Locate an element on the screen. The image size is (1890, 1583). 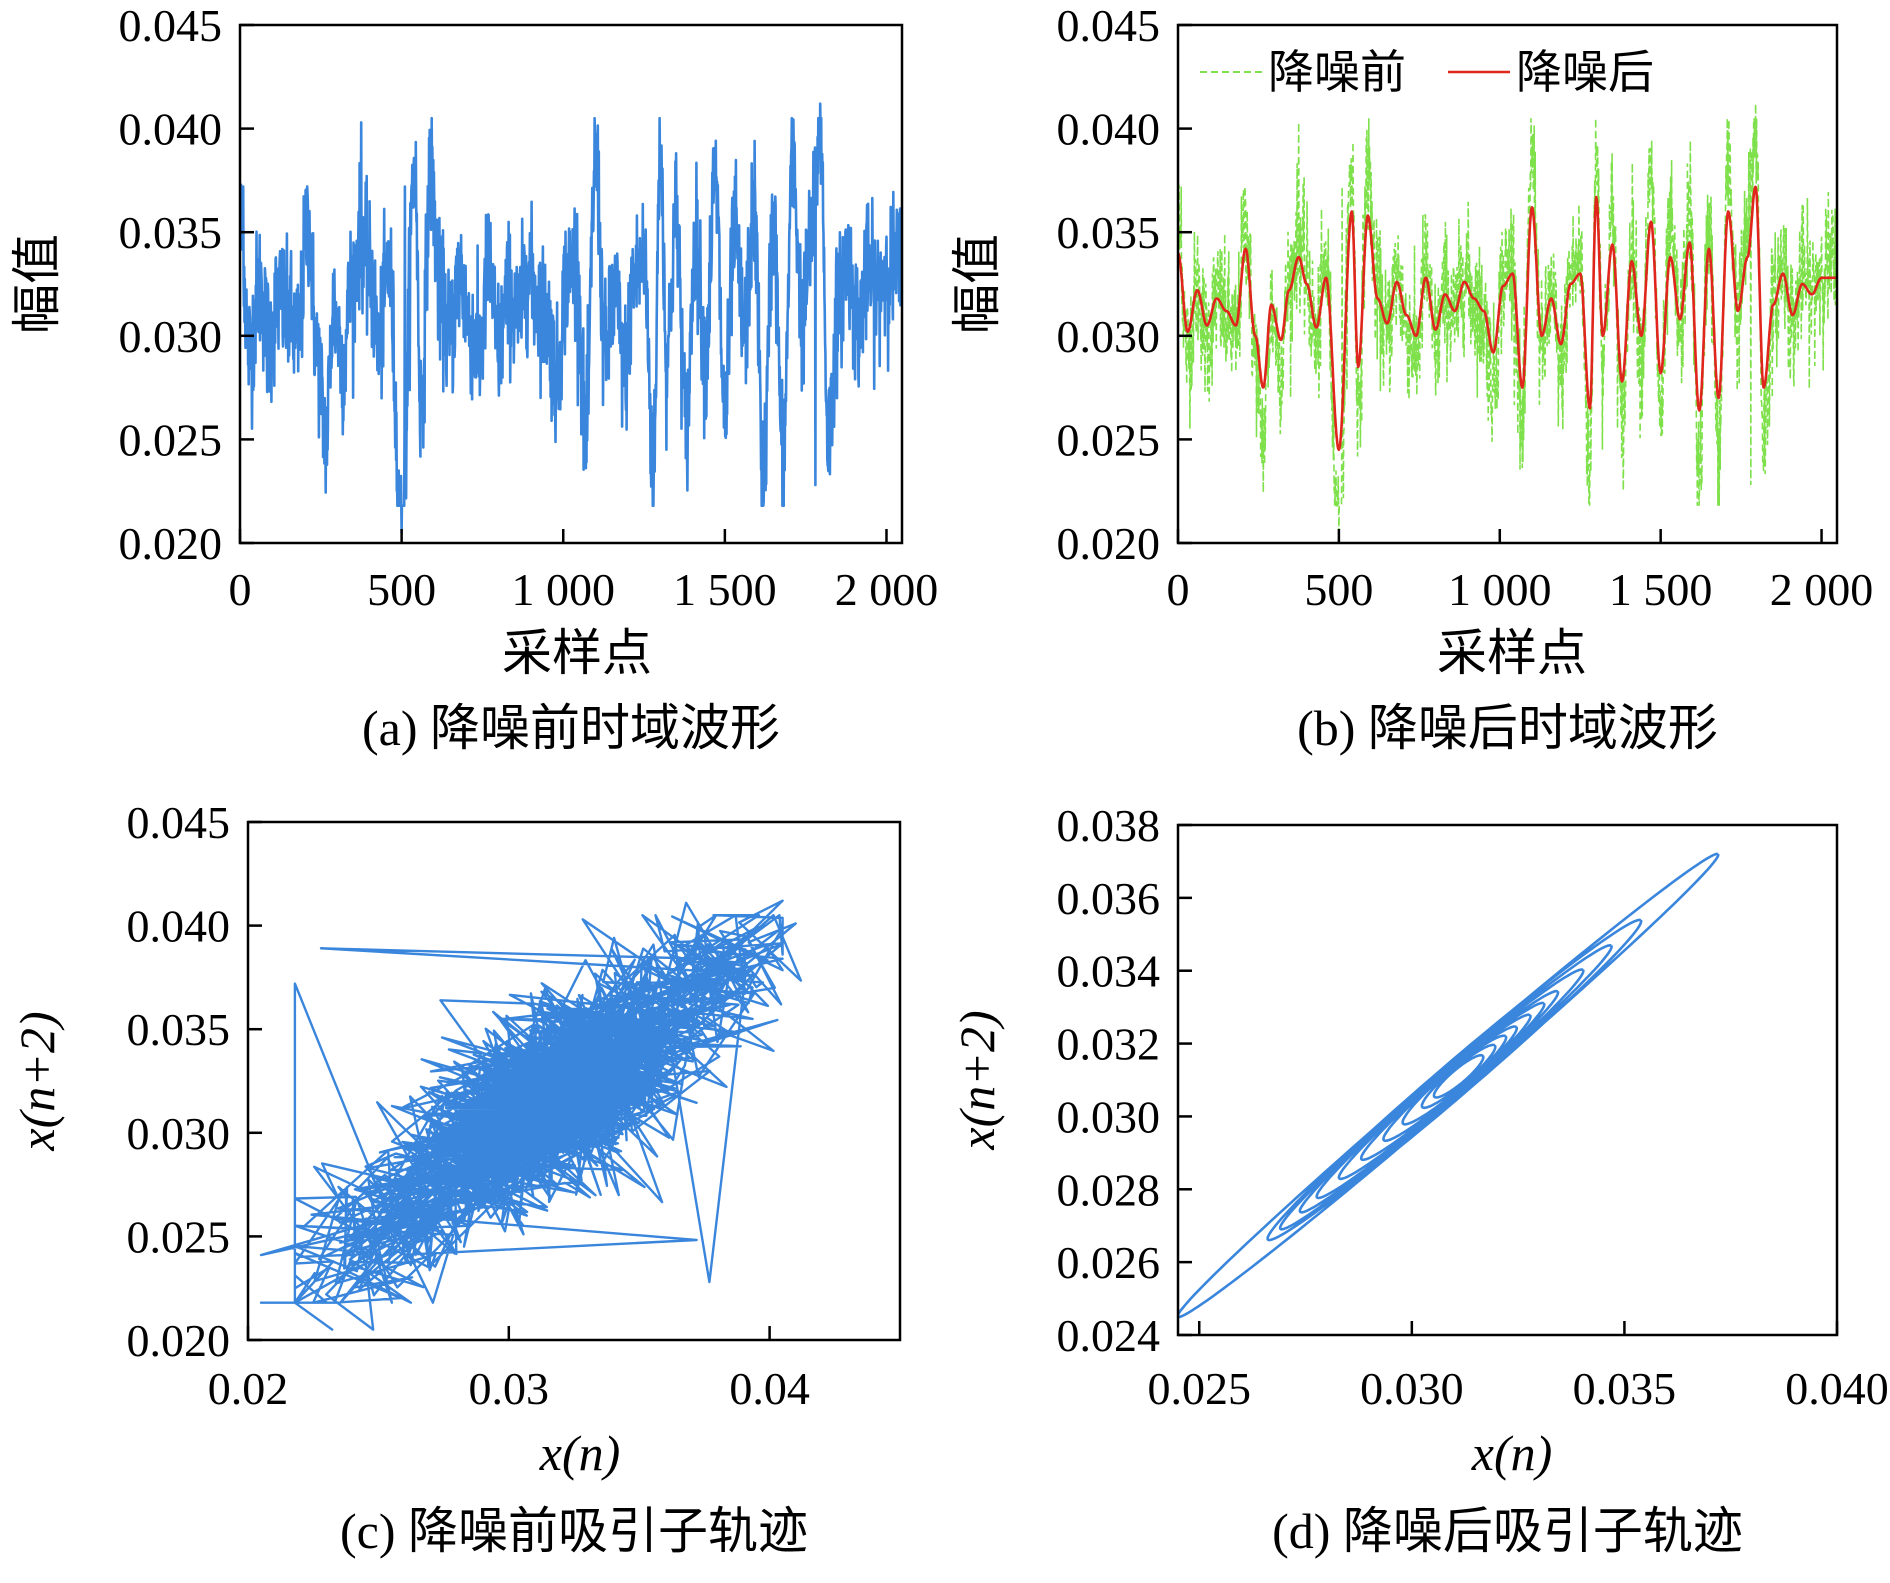
y-tick-label: 0.034 is located at coordinates (1109, 971).